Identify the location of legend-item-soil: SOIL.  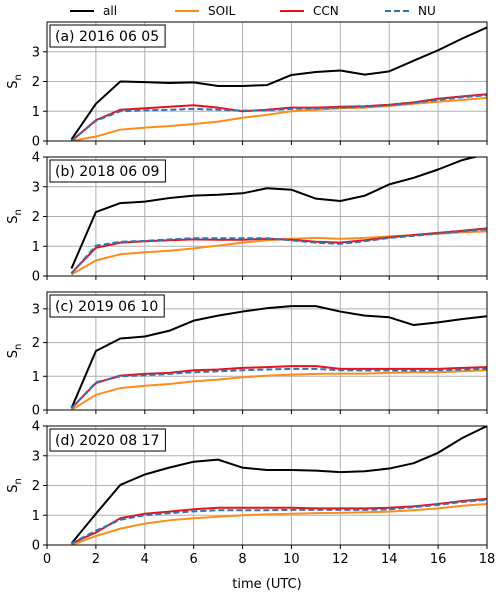
(205, 11).